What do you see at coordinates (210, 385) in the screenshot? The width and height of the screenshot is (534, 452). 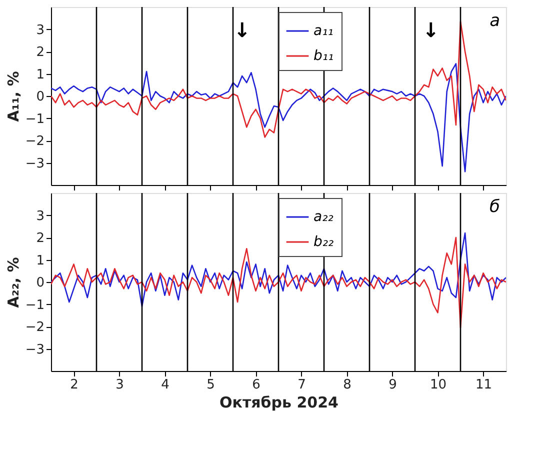 I see `x-tick-label: 5` at bounding box center [210, 385].